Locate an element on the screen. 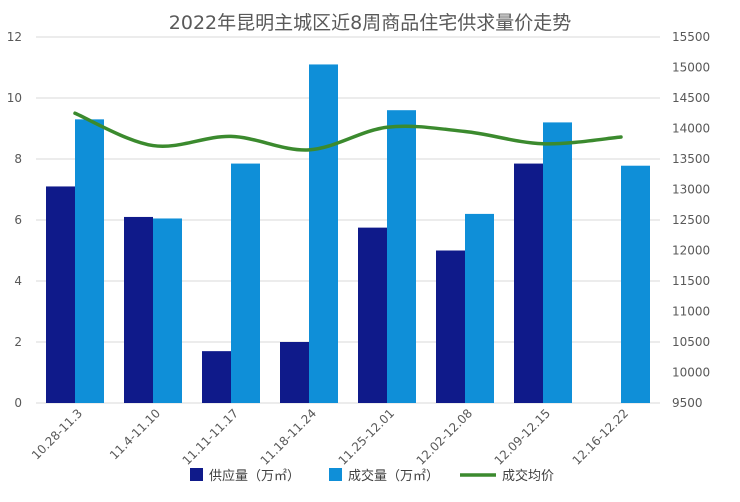 The image size is (740, 502). left-tick-label: 8 is located at coordinates (18, 159).